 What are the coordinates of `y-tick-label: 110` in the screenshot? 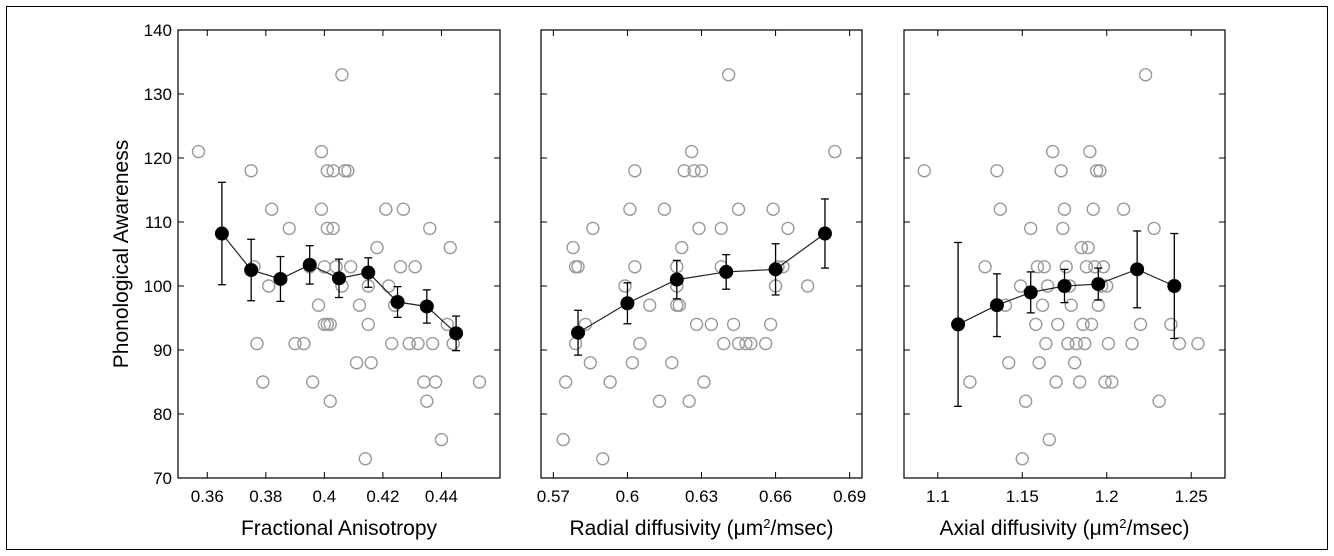 It's located at (158, 222).